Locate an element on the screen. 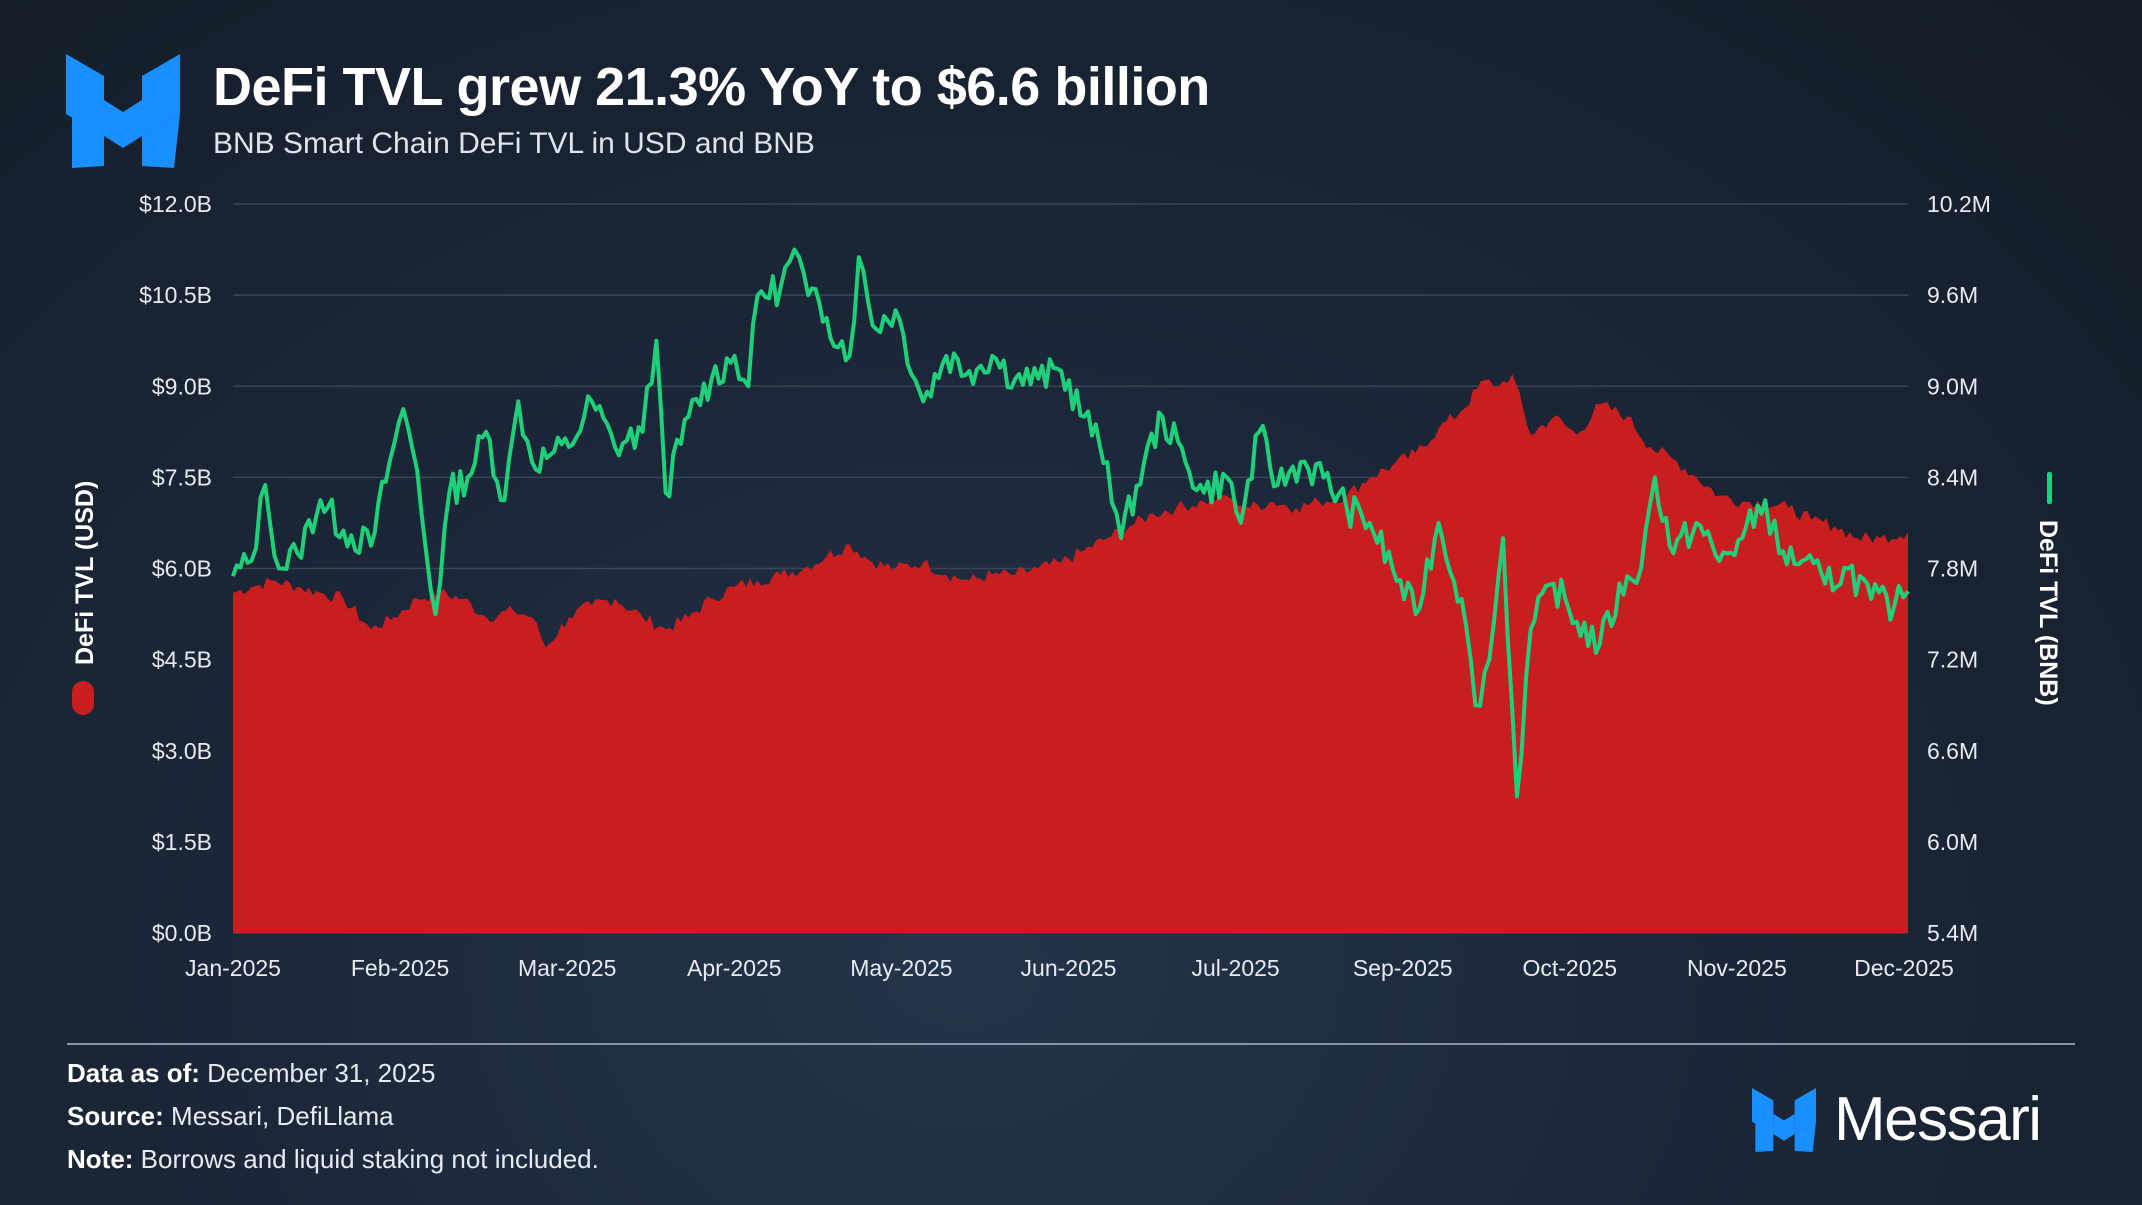 Image resolution: width=2142 pixels, height=1205 pixels. footer-source: Source: Messari, DefiLlama is located at coordinates (230, 1116).